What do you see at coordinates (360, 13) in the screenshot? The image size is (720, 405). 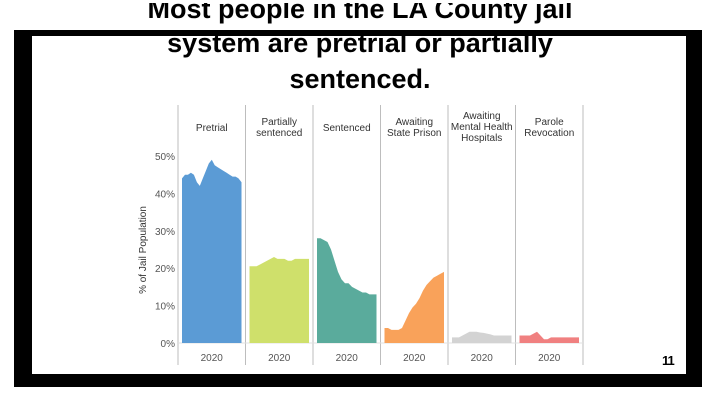 I see `slide-title-line-1-partial: Most people in the LA County jail` at bounding box center [360, 13].